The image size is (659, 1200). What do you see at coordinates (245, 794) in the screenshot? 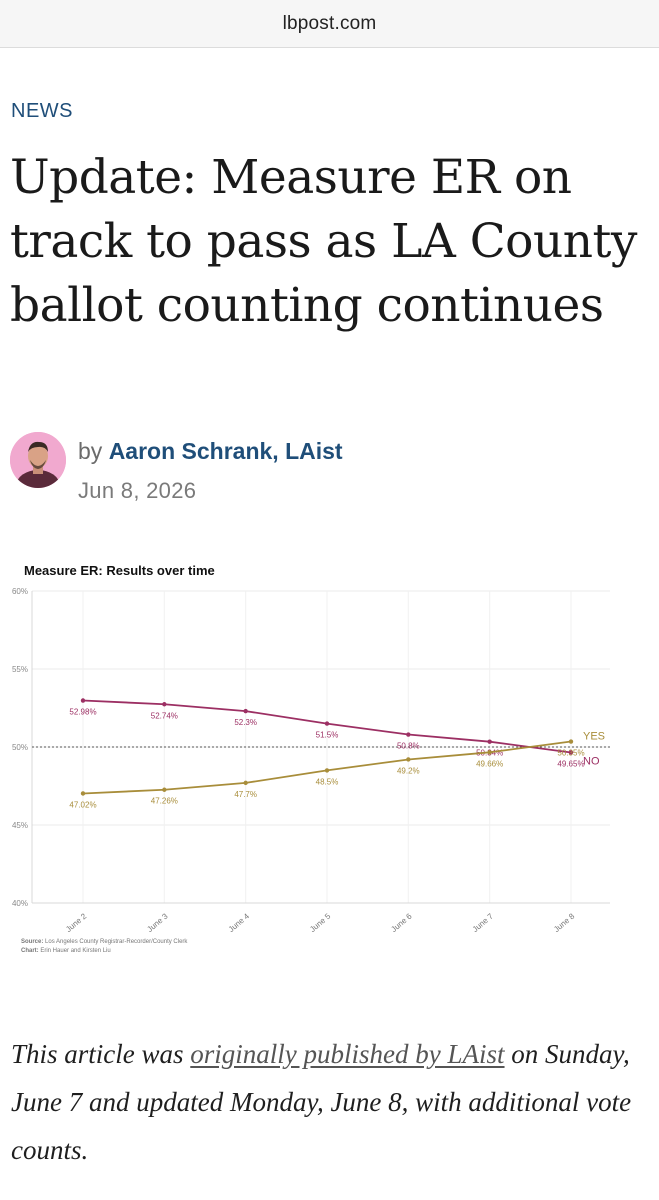
I see `data-label-yes: 47.7%` at bounding box center [245, 794].